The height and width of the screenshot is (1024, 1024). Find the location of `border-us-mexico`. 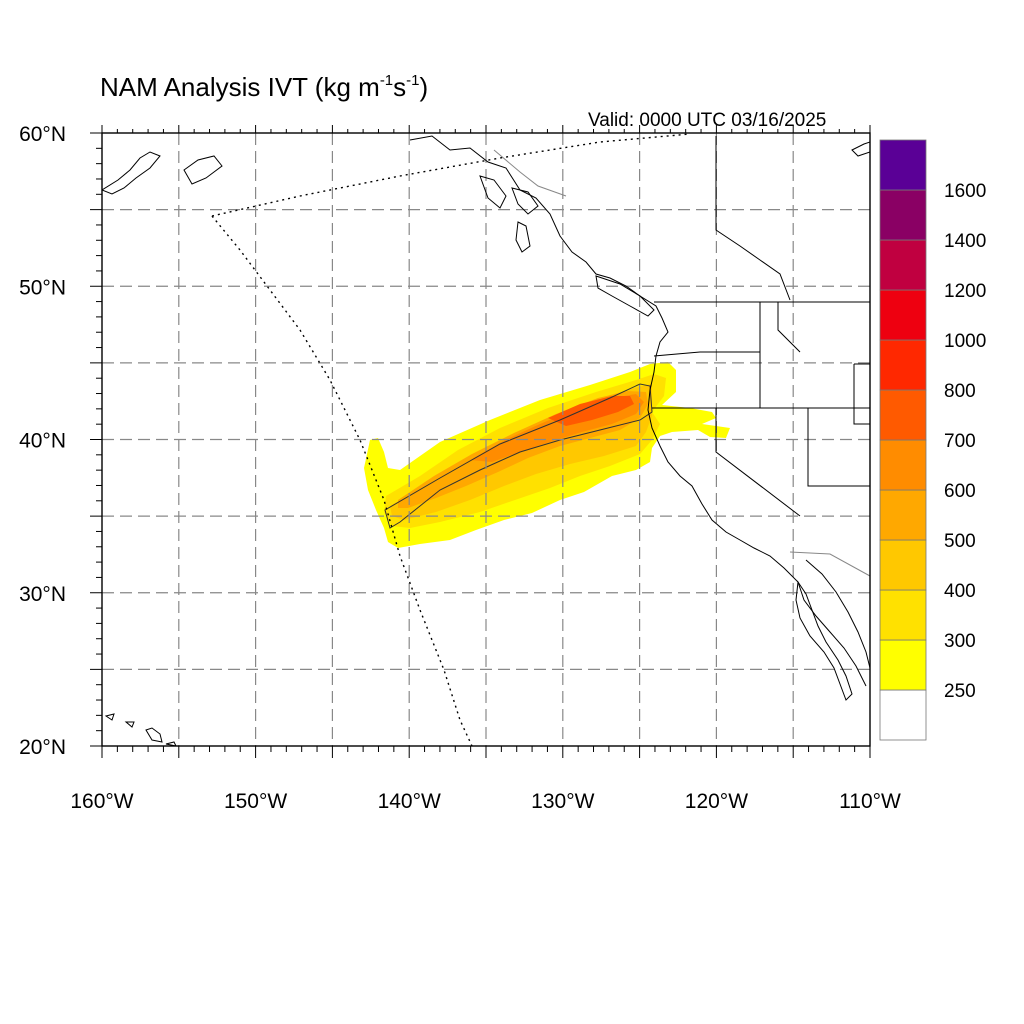

border-us-mexico is located at coordinates (829, 564).